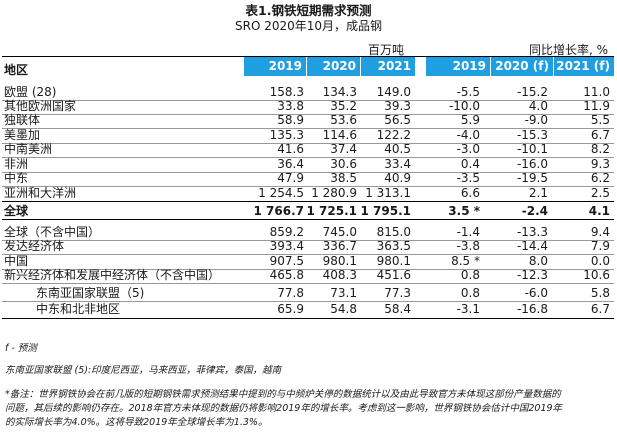  What do you see at coordinates (308, 10) in the screenshot?
I see `page-title: 表1.钢铁短期需求预测` at bounding box center [308, 10].